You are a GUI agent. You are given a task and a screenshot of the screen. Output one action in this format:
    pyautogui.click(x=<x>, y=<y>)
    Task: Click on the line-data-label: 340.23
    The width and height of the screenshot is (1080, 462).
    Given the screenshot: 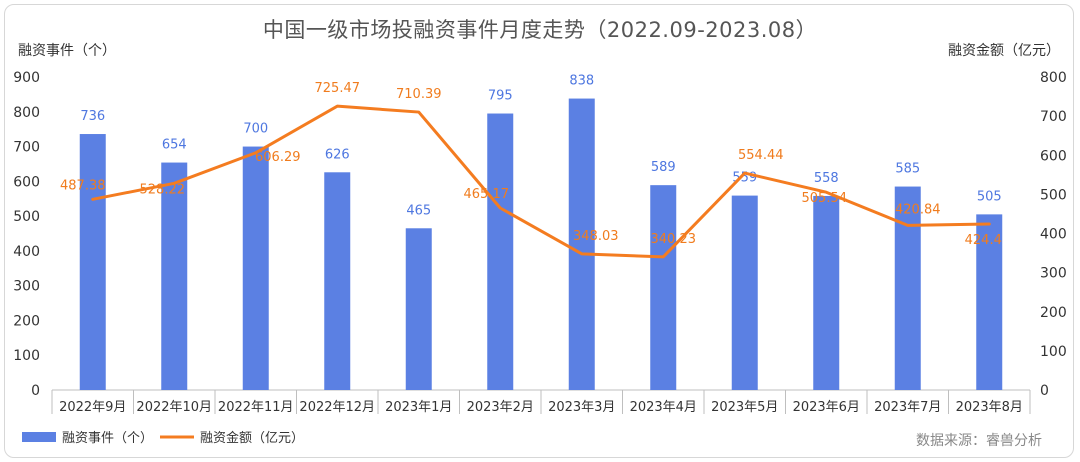 What is the action you would take?
    pyautogui.click(x=674, y=239)
    